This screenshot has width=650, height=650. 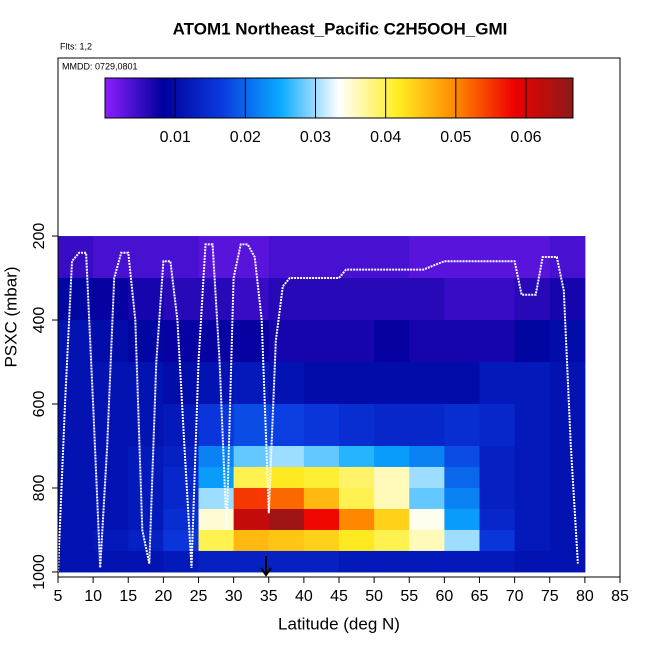 I want to click on x-tick-label: 65, so click(x=480, y=596).